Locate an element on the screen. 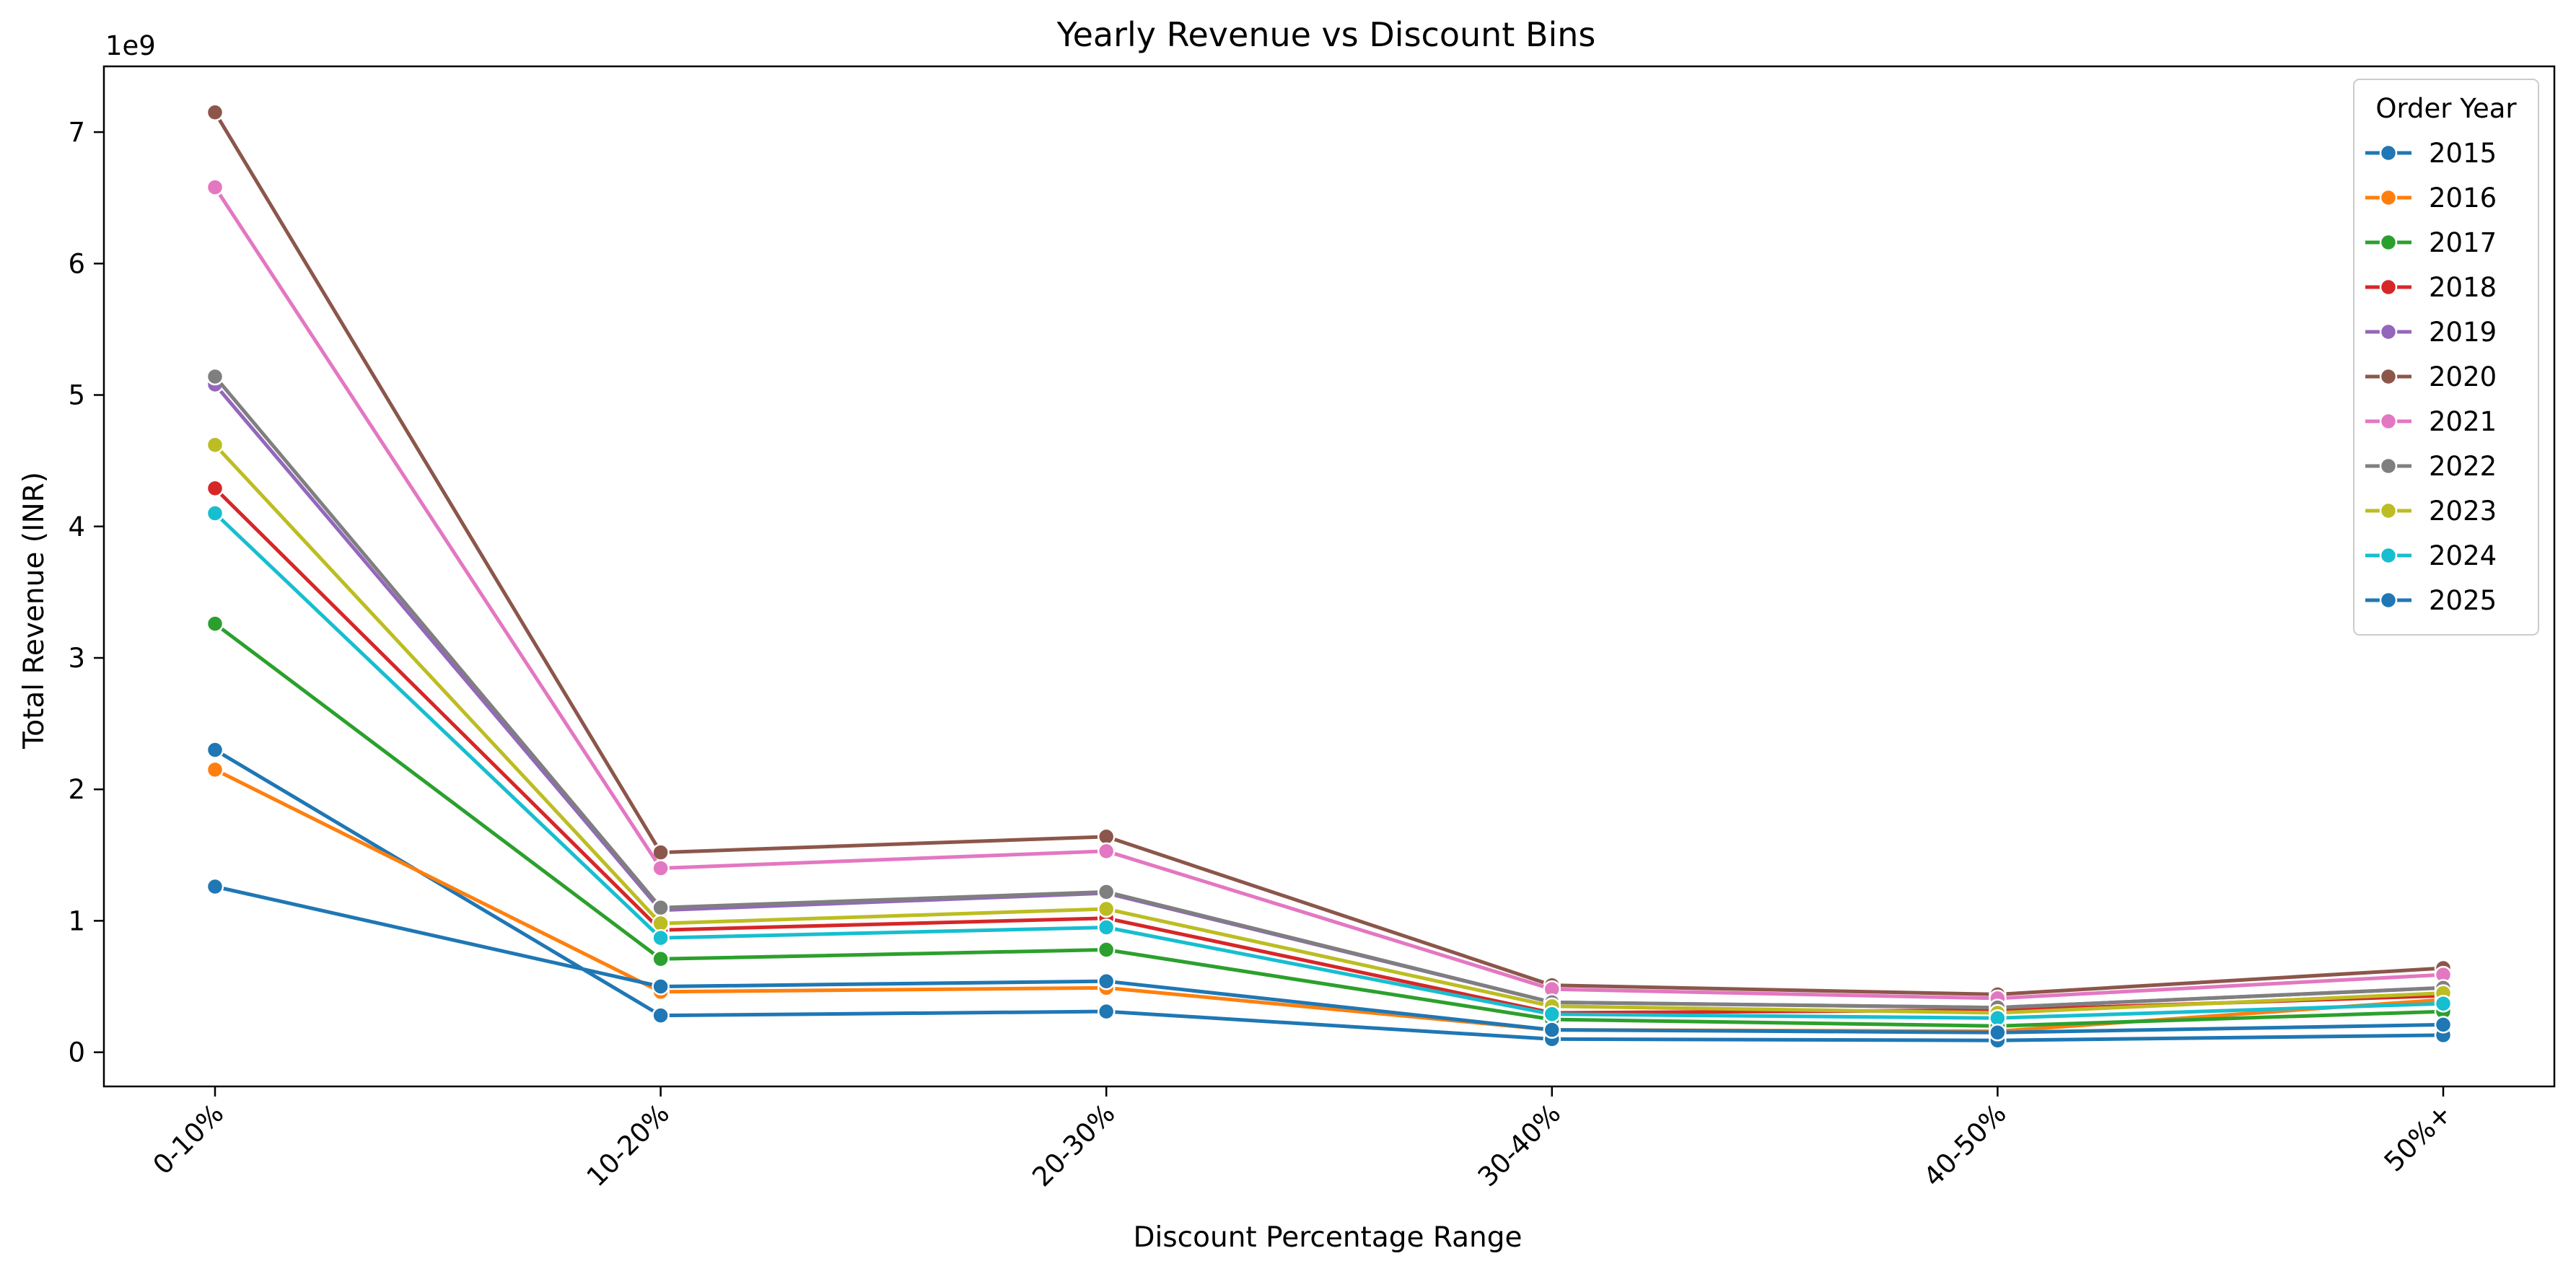 Image resolution: width=2576 pixels, height=1274 pixels. legend-label-2015: 2015 is located at coordinates (2463, 153).